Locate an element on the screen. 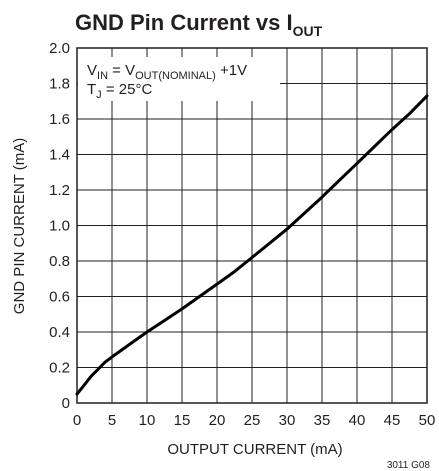 This screenshot has width=439, height=471. x-tick-label: 15 is located at coordinates (182, 420).